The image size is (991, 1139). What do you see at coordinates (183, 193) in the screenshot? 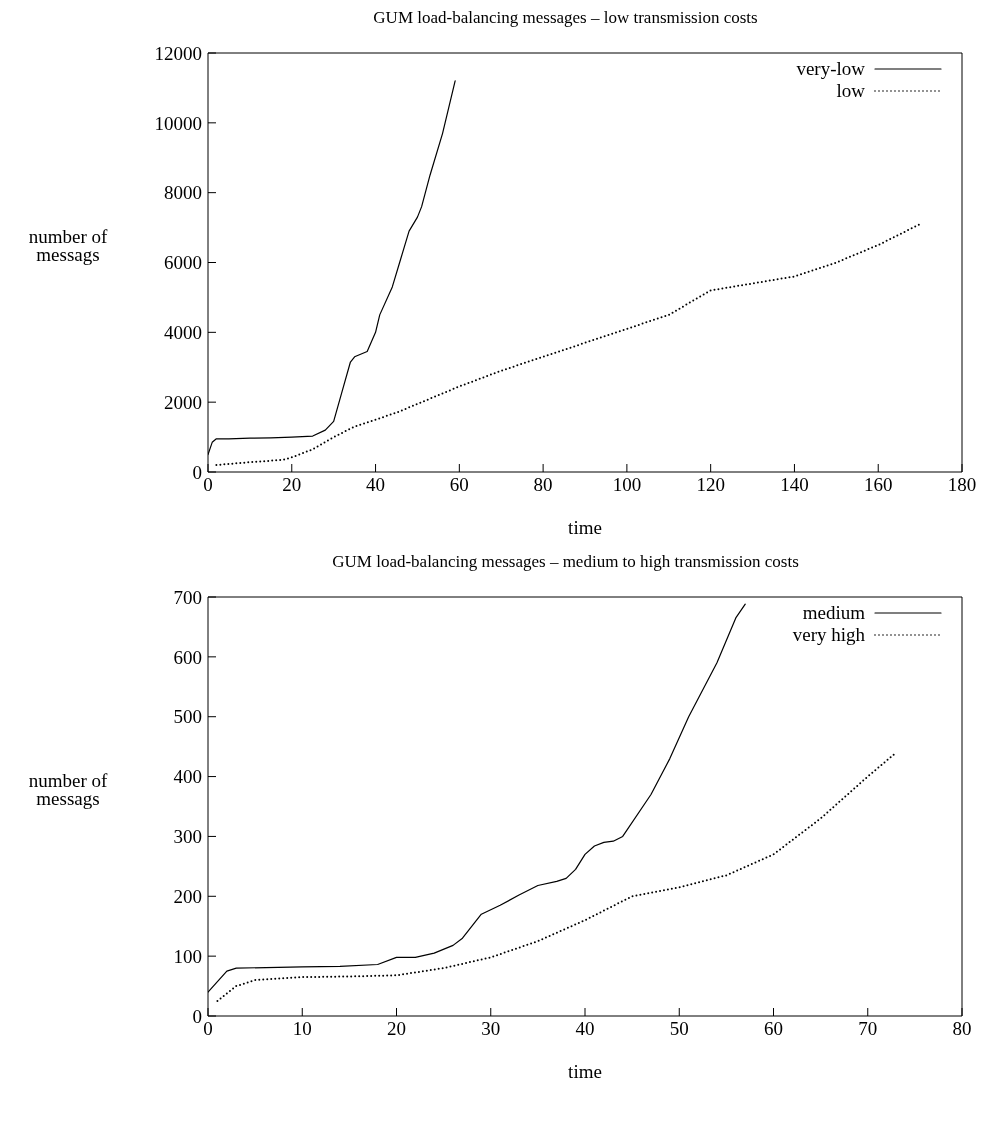
I see `y-tick-label: 8000` at bounding box center [183, 193].